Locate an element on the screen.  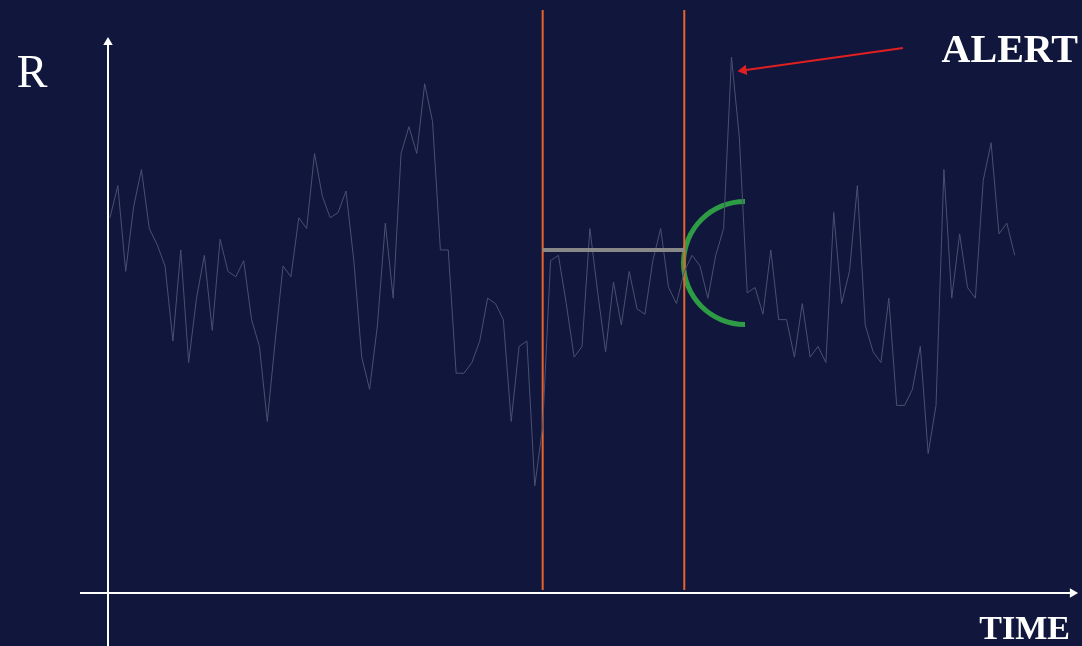
annotation: ALERT is located at coordinates (1010, 48).